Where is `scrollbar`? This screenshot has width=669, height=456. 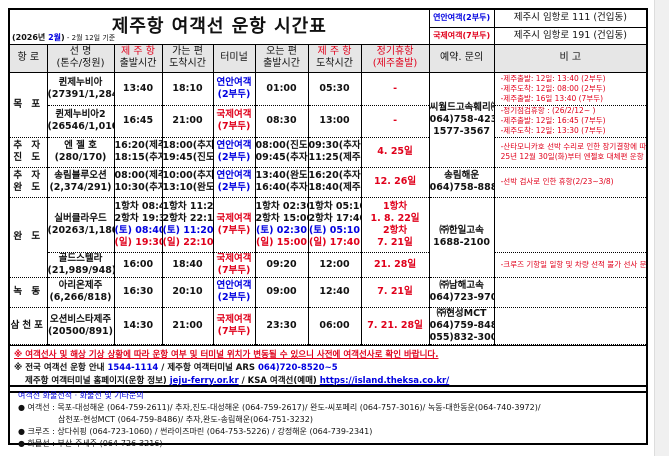
scrollbar is located at coordinates (661, 228).